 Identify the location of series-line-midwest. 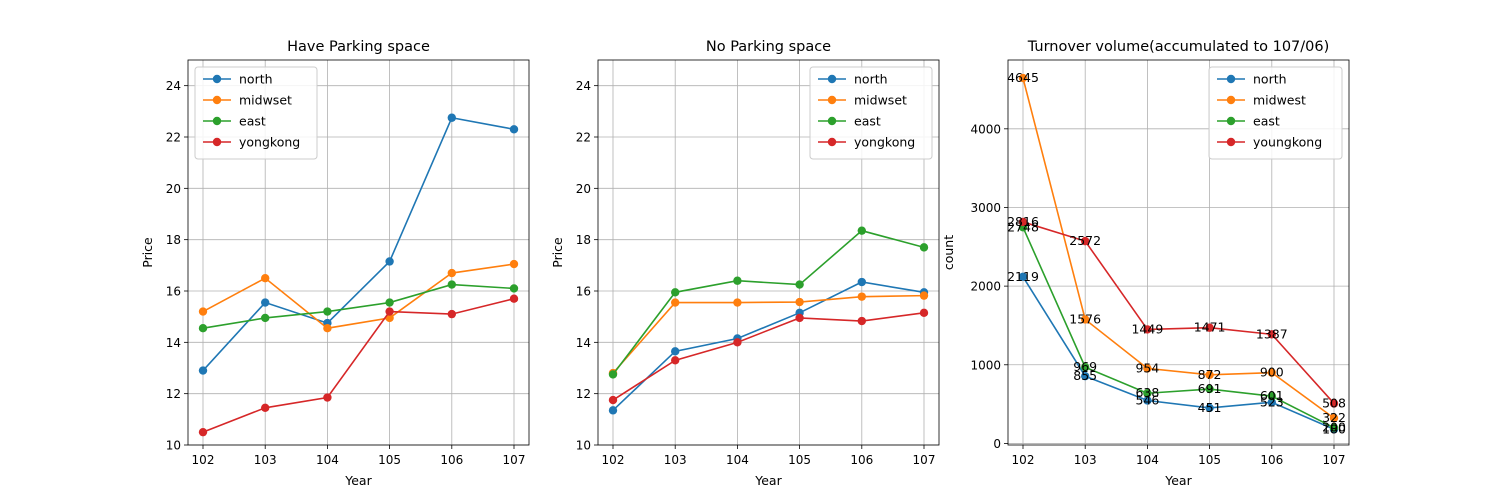
(1178, 248).